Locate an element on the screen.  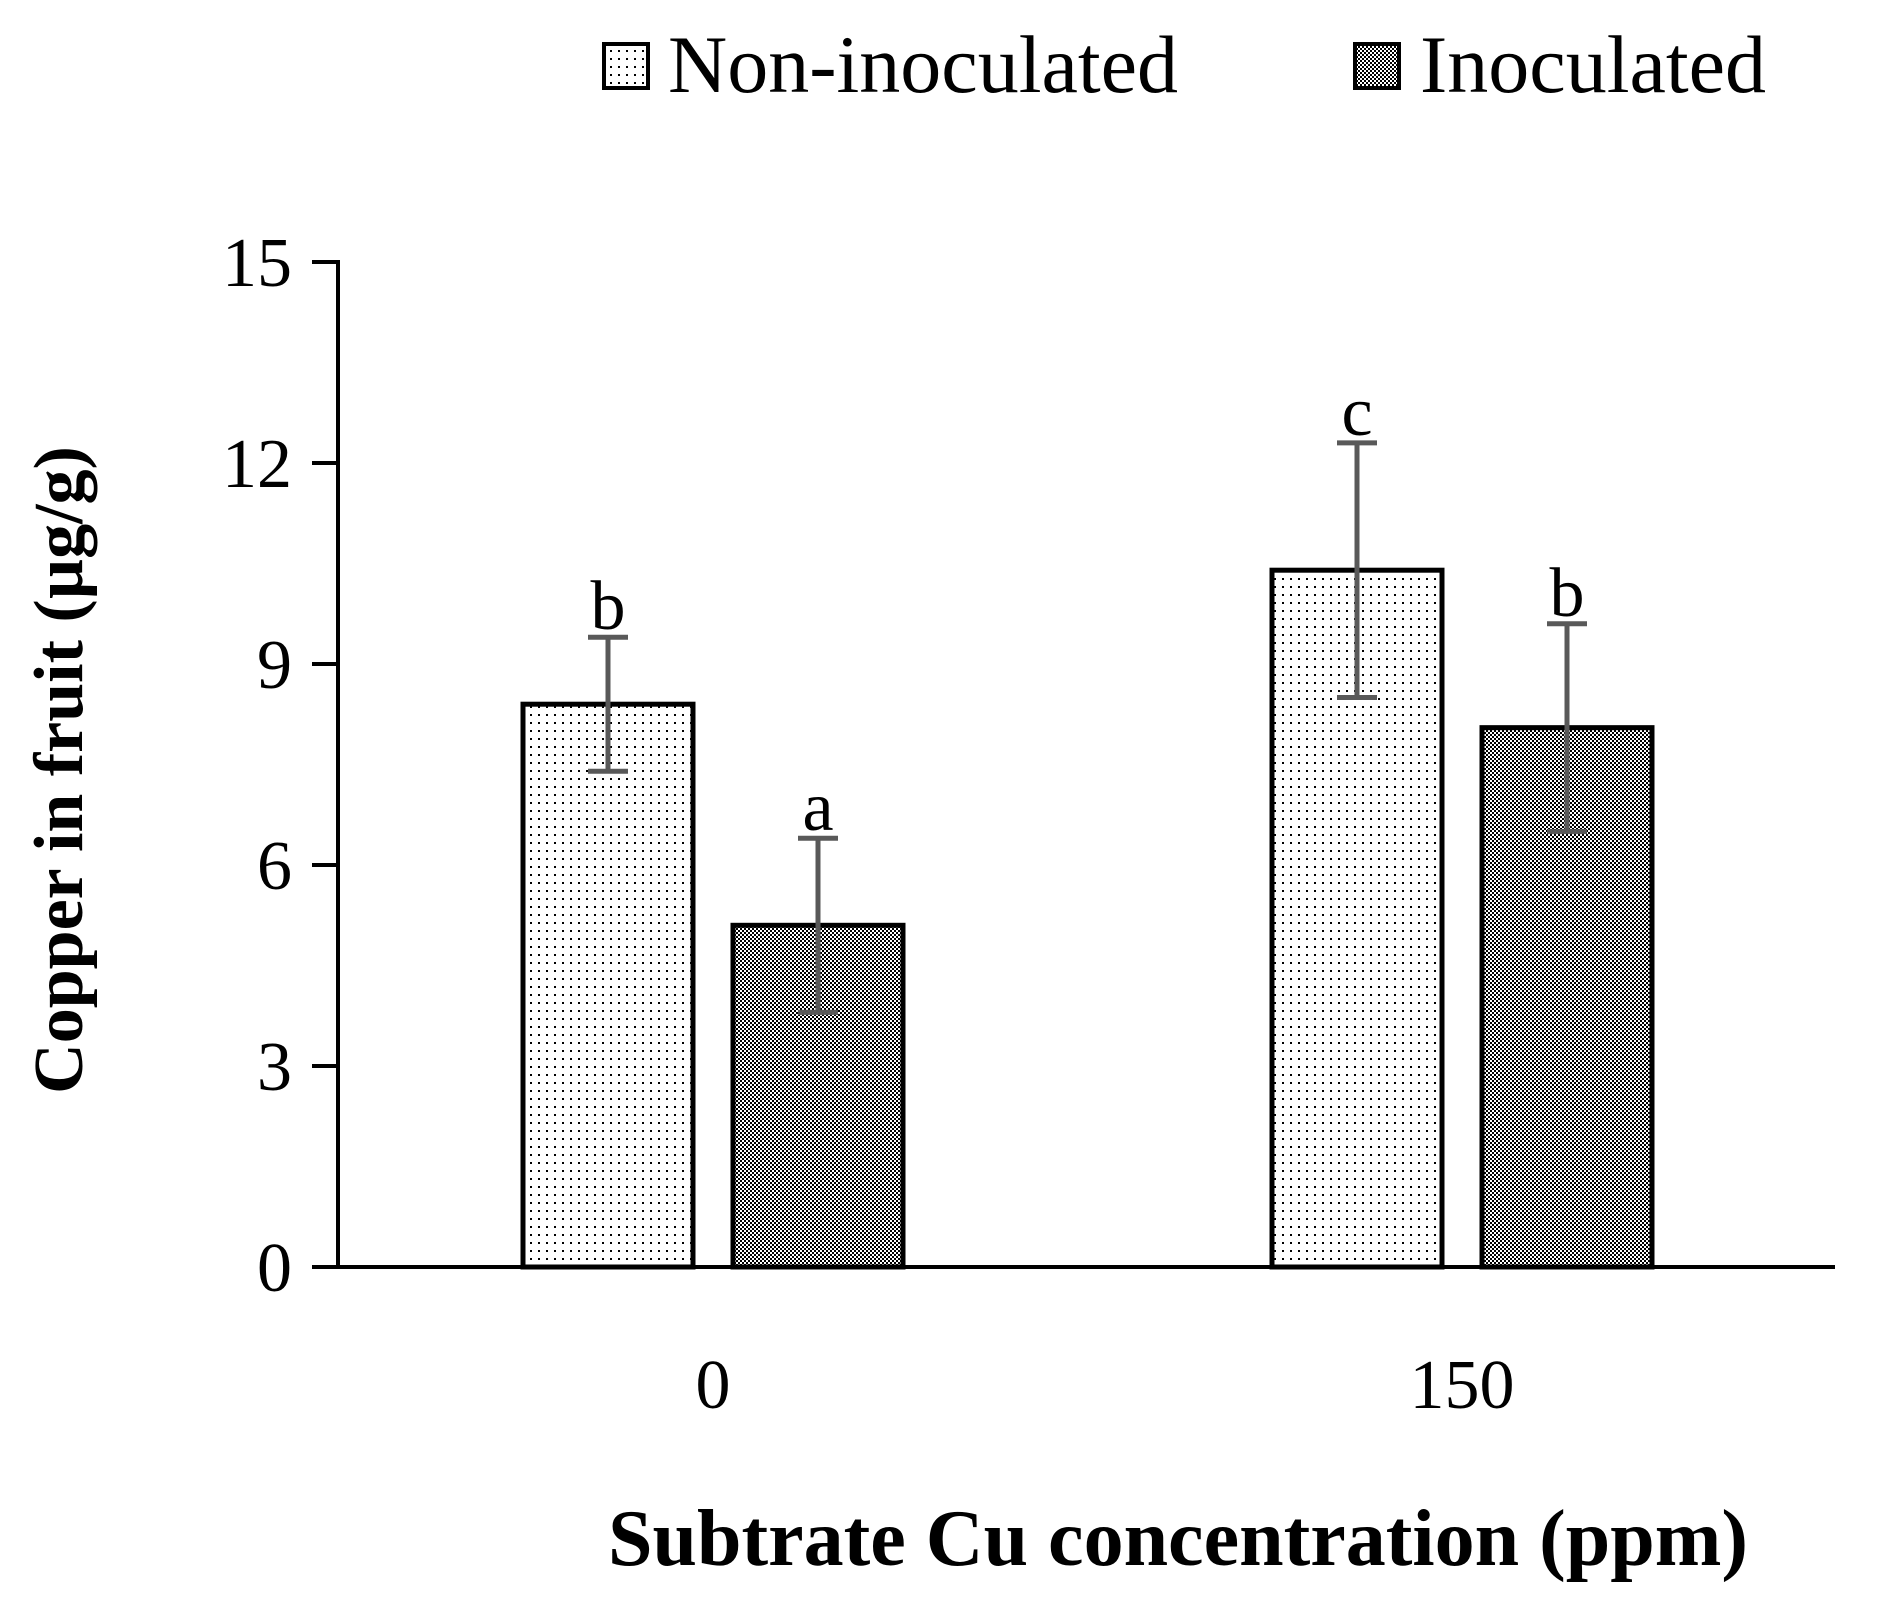
y-tick-label: 3 is located at coordinates (274, 1067).